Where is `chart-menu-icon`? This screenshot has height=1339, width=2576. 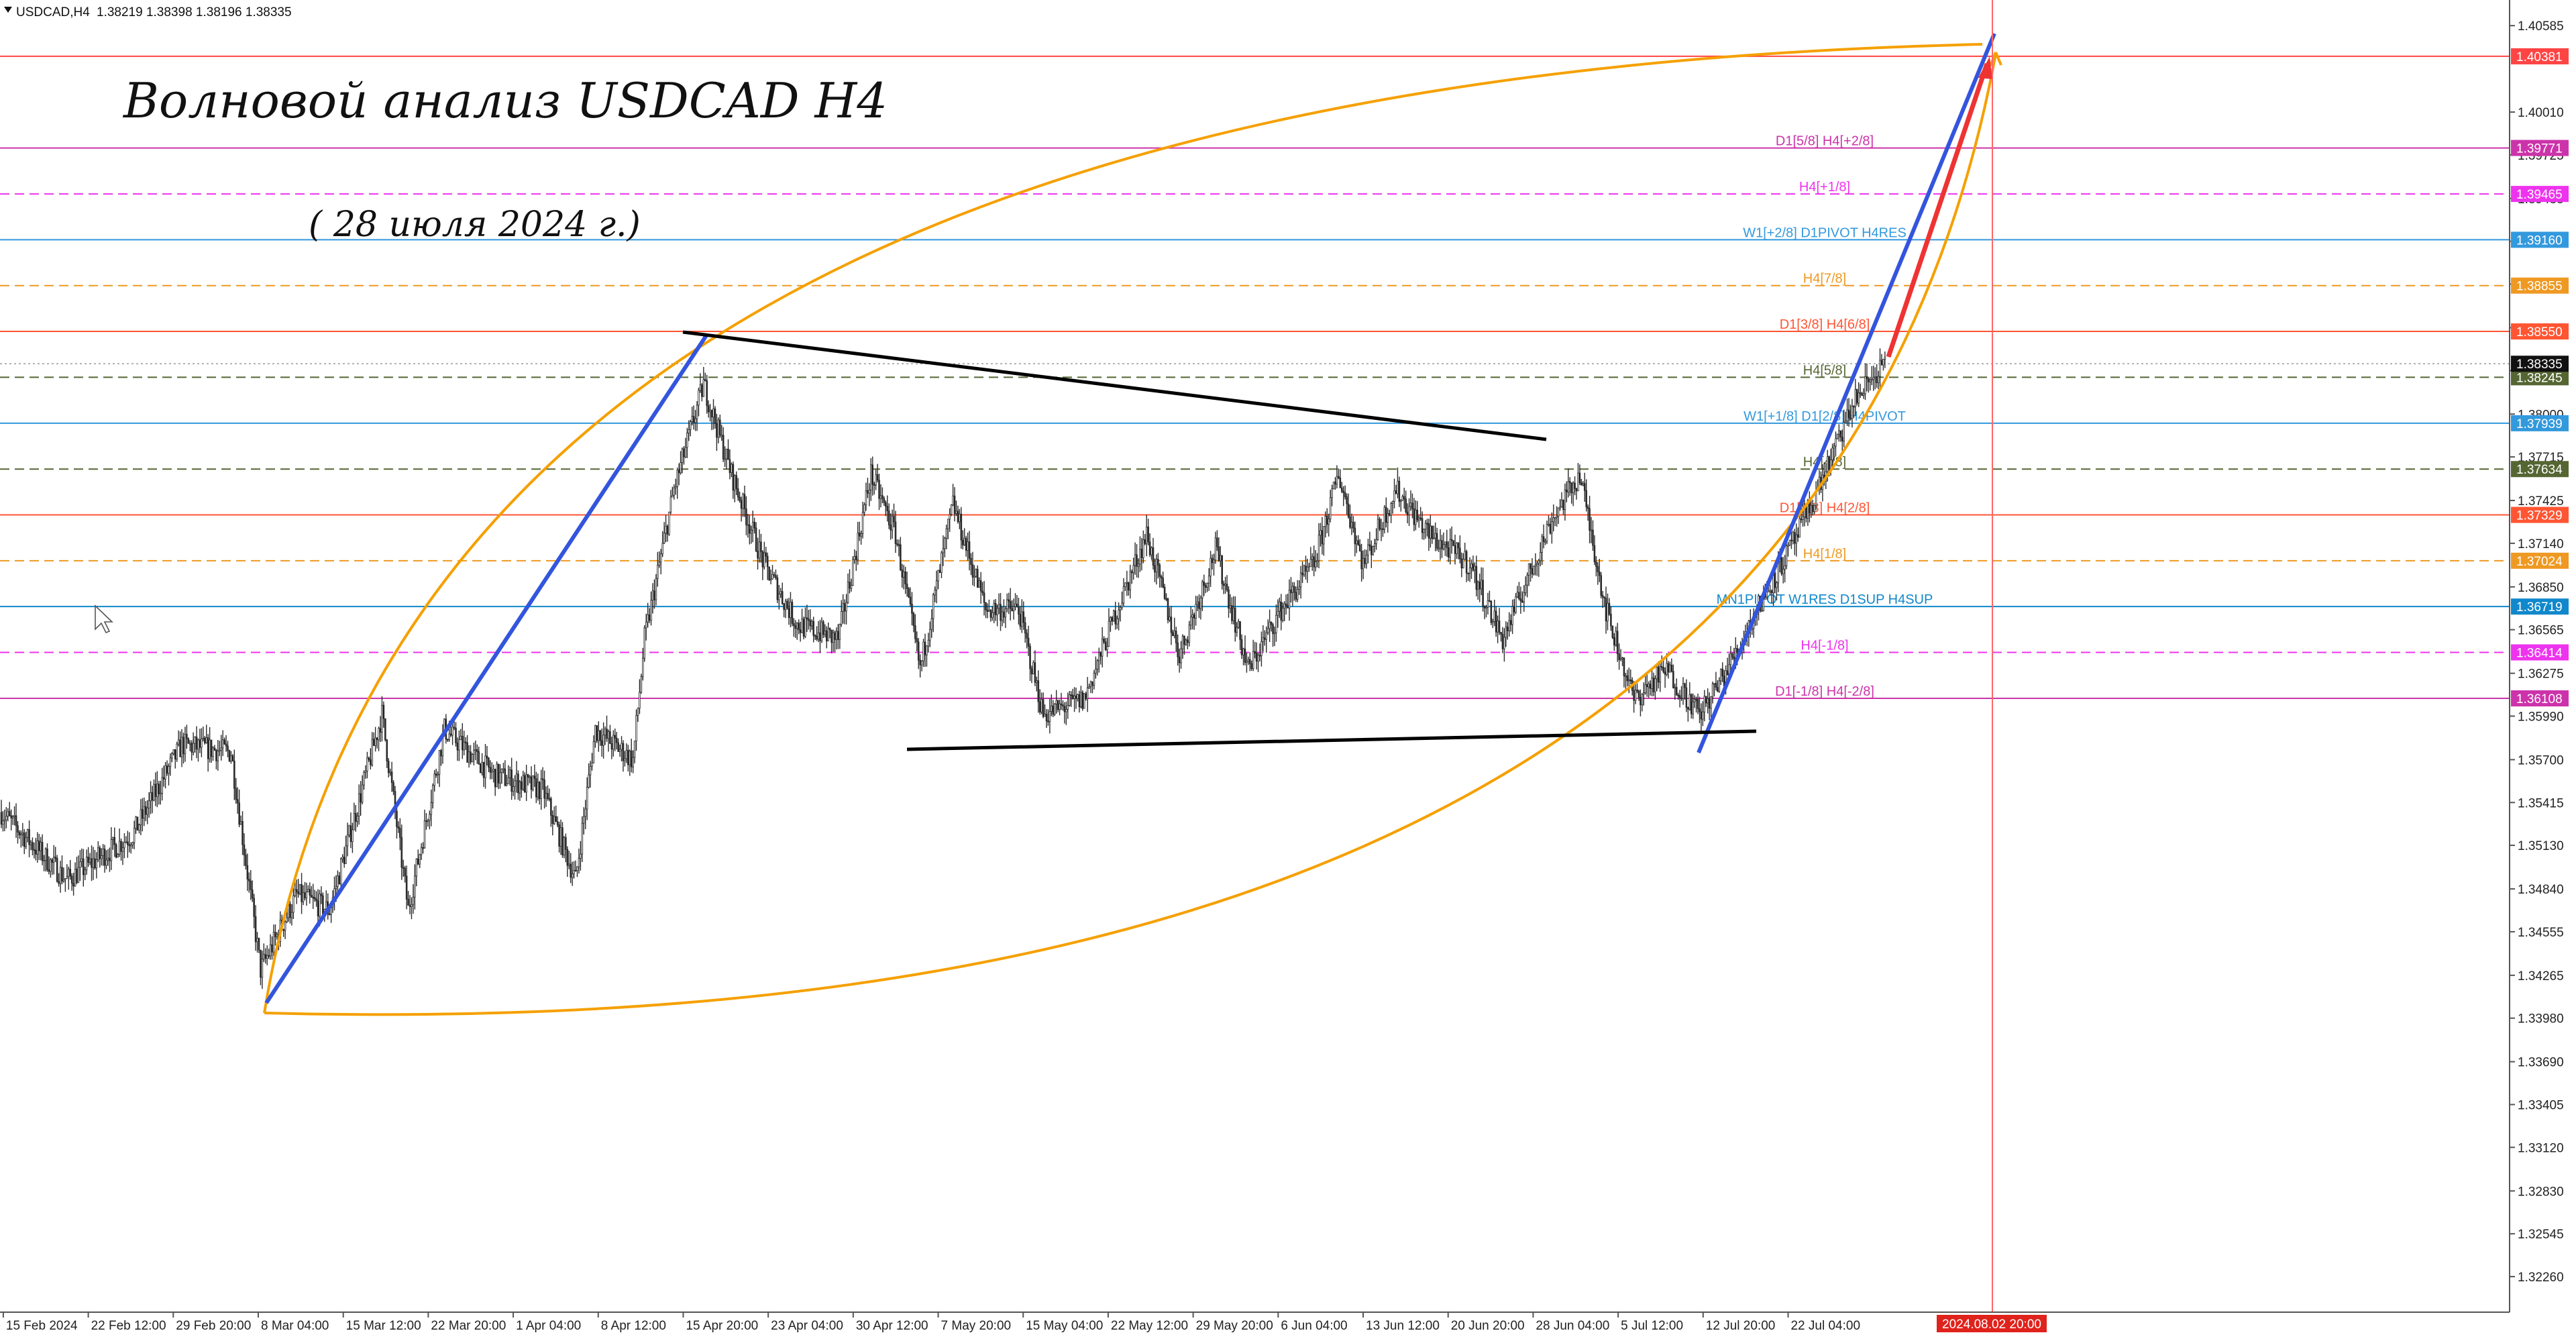
chart-menu-icon is located at coordinates (8, 10).